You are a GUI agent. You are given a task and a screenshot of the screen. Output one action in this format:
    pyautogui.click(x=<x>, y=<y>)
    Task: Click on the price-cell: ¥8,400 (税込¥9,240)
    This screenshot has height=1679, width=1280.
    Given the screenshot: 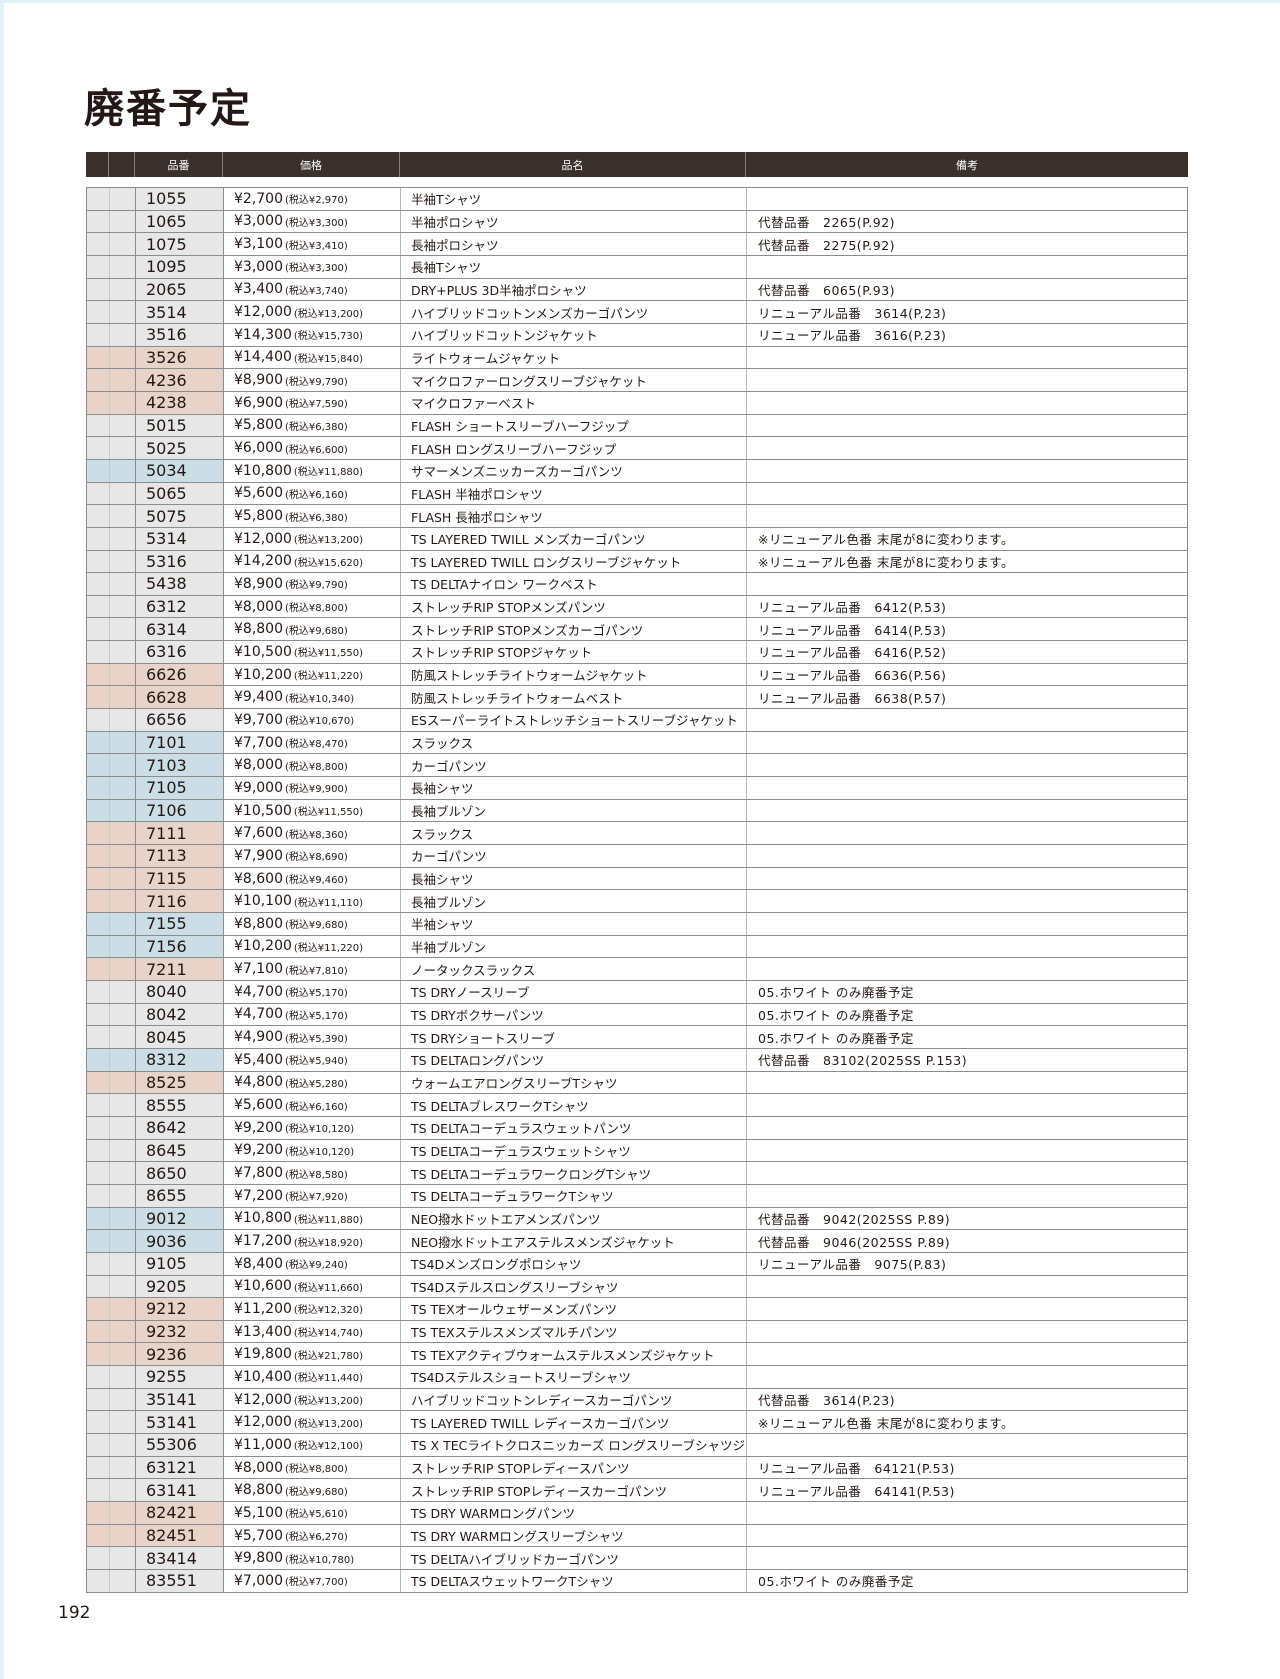 What is the action you would take?
    pyautogui.click(x=312, y=1263)
    